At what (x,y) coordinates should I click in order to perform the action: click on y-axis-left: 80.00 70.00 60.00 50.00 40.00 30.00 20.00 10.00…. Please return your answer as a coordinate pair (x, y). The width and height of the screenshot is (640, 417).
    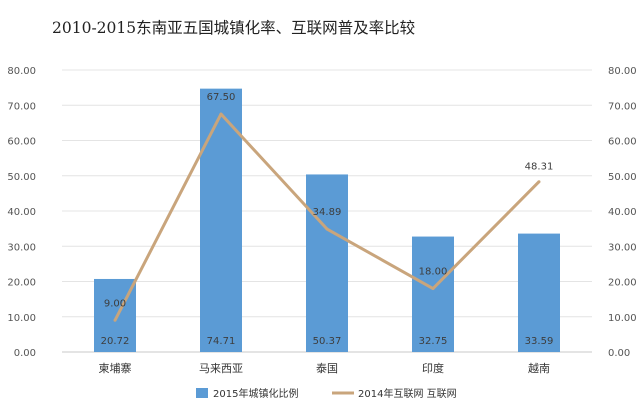
    Looking at the image, I should click on (21, 212).